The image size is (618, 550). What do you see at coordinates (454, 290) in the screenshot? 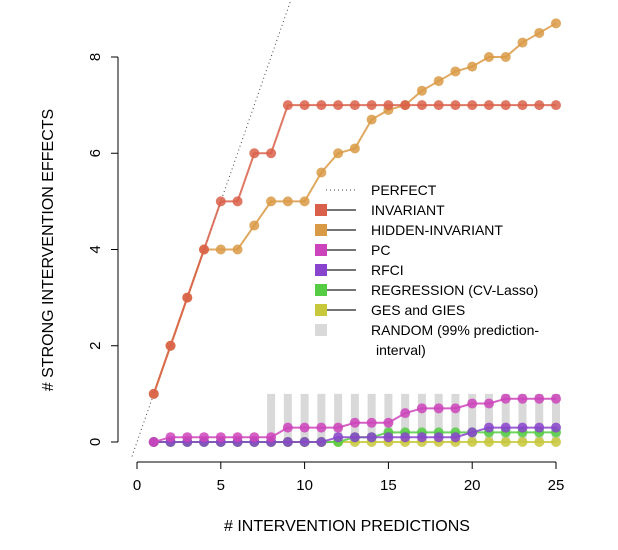
I see `legend-label: REGRESSION (CV-Lasso)` at bounding box center [454, 290].